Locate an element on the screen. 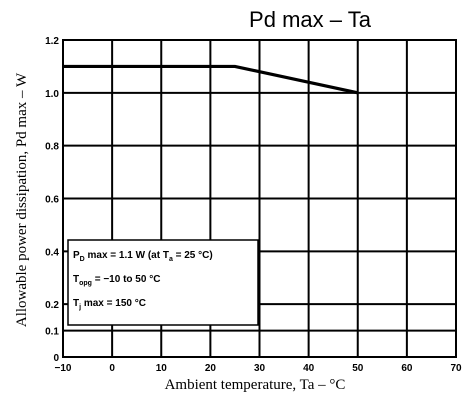  x-tick-label: 40 is located at coordinates (309, 368).